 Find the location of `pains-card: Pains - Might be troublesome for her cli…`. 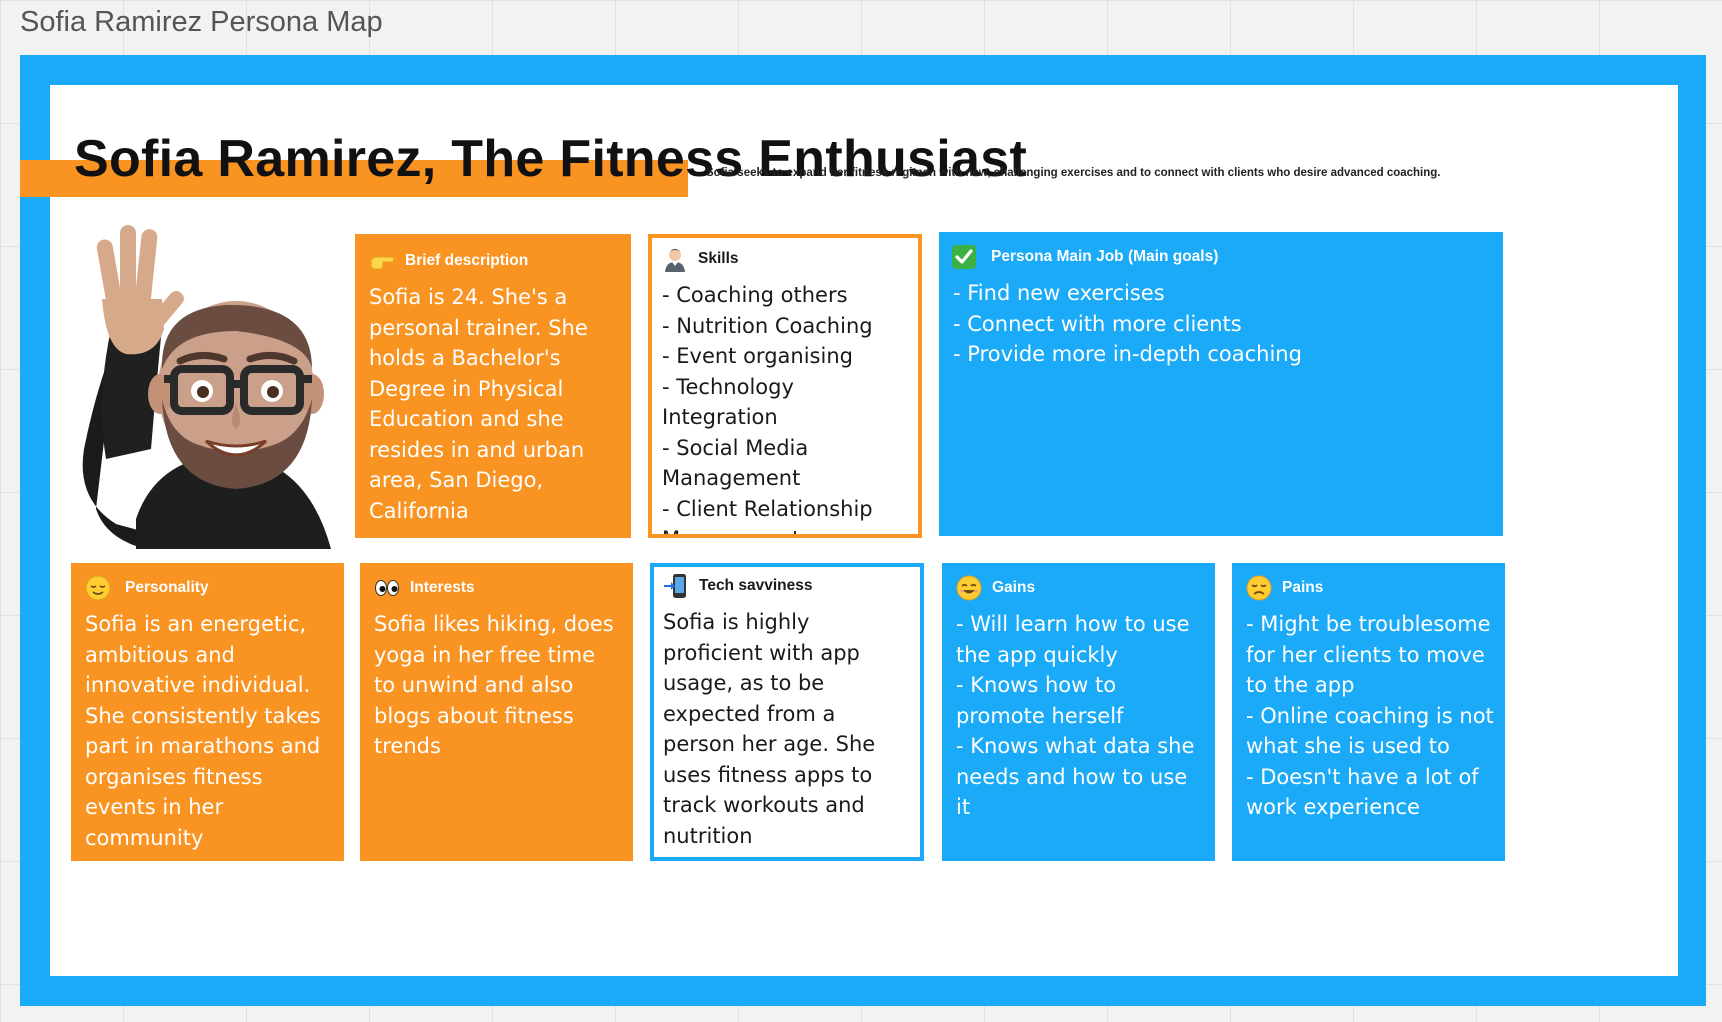

pains-card: Pains - Might be troublesome for her cli… is located at coordinates (1368, 712).